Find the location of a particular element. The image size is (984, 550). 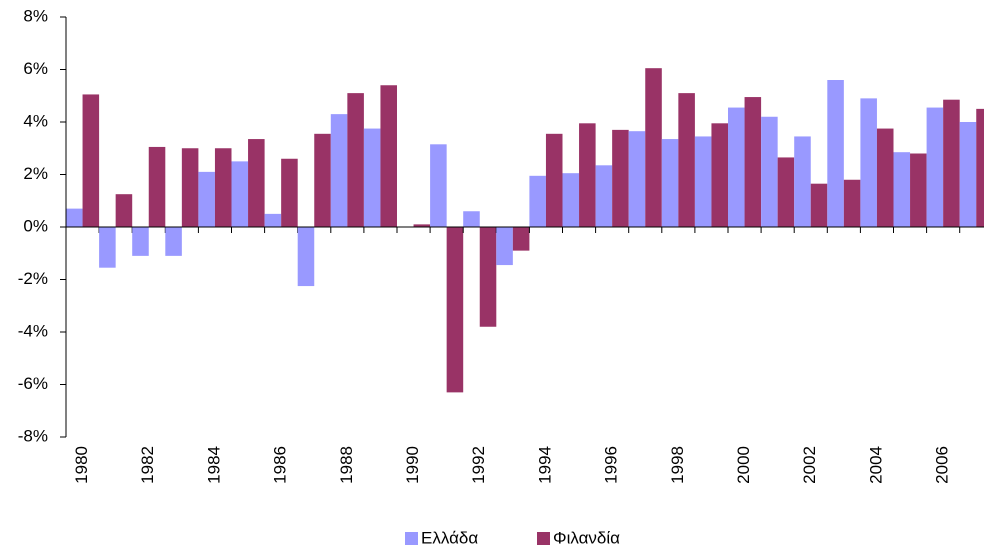

x-tick-label: 1992 is located at coordinates (478, 465).